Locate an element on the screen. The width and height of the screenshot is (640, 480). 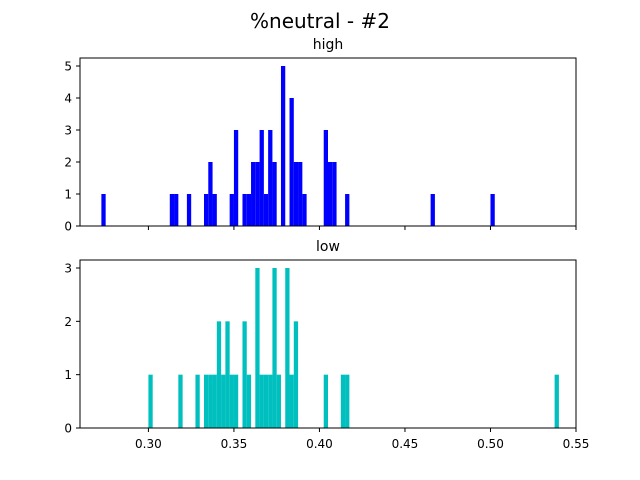
x-tick-label: 0.55 is located at coordinates (576, 444).